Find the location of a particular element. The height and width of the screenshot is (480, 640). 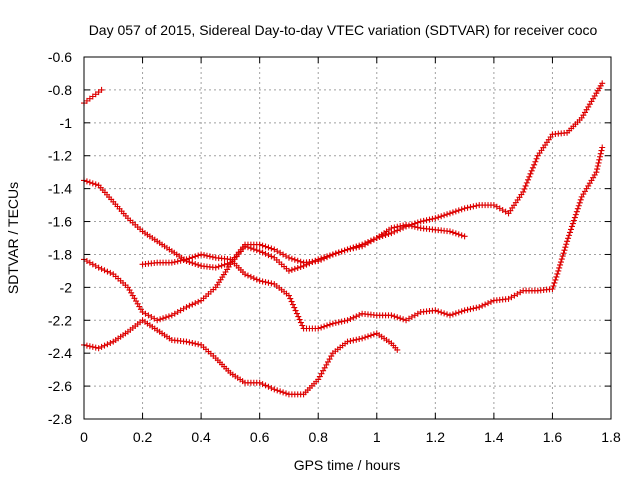

x-tick-label: 0.2 is located at coordinates (143, 437).